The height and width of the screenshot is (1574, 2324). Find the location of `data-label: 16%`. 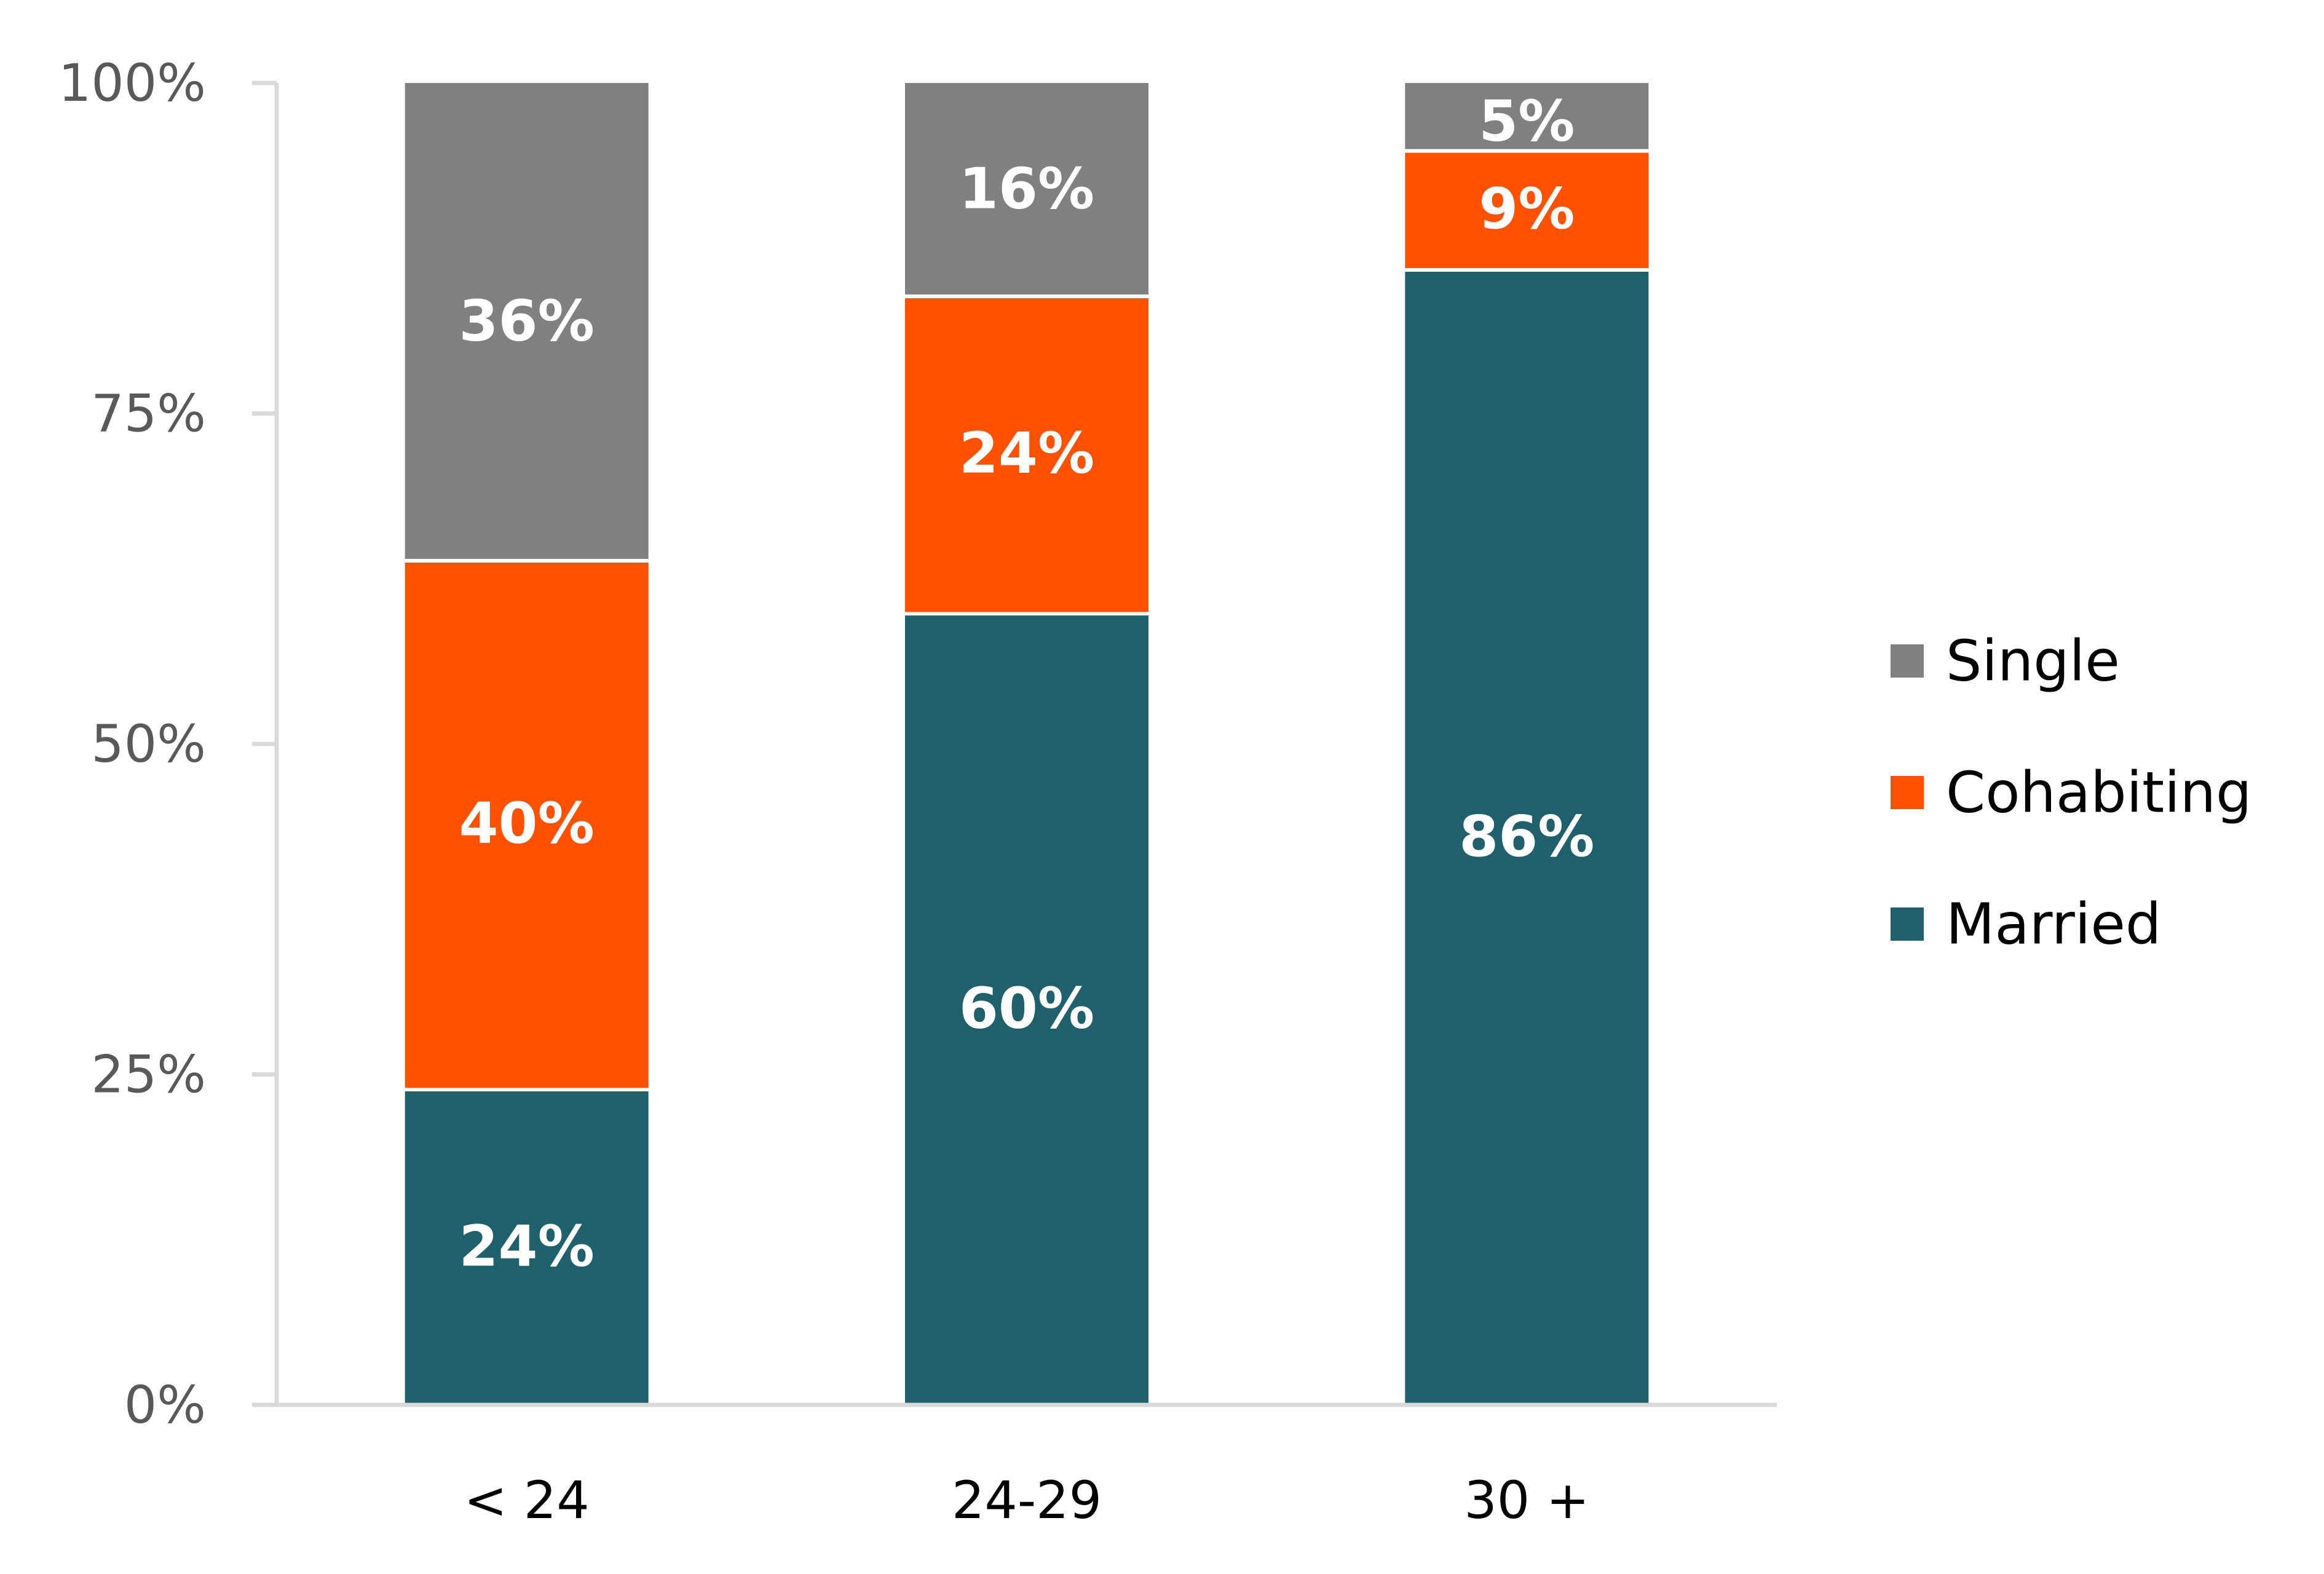

data-label: 16% is located at coordinates (1026, 189).